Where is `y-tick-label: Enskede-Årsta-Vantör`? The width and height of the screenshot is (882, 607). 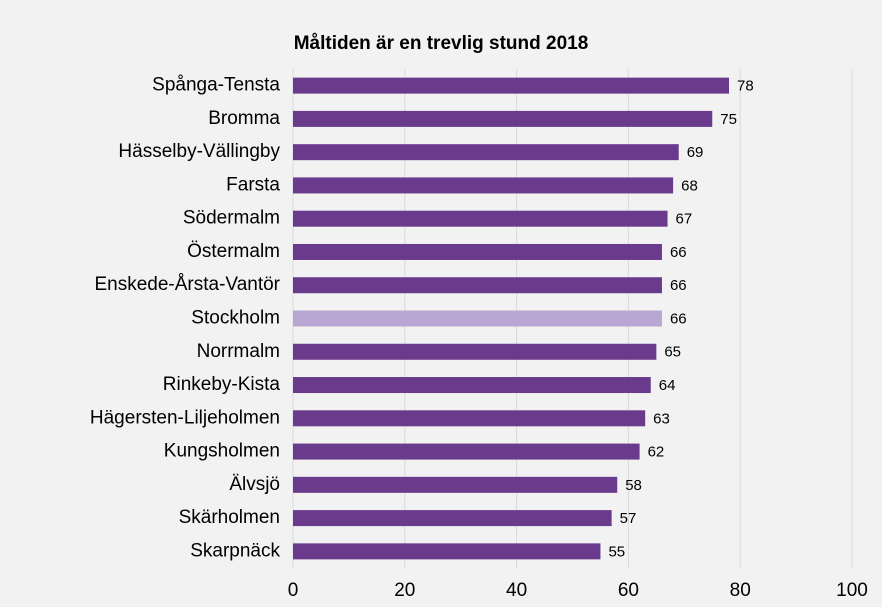
y-tick-label: Enskede-Årsta-Vantör is located at coordinates (187, 284).